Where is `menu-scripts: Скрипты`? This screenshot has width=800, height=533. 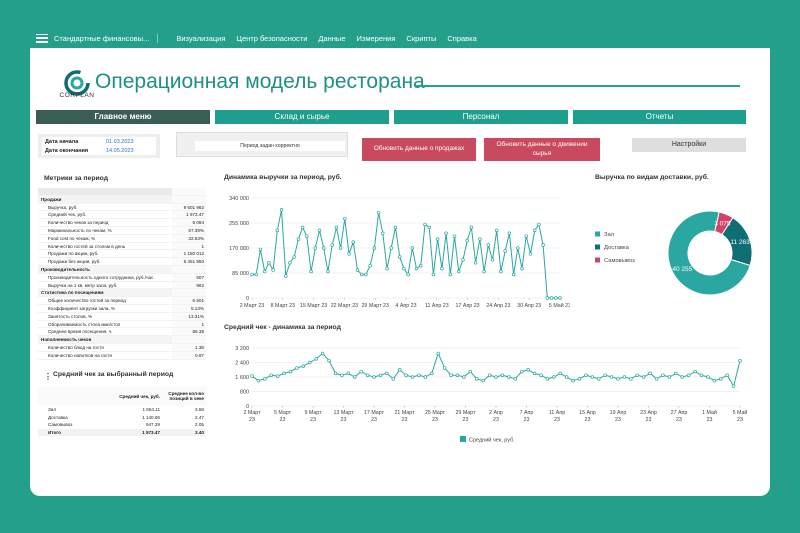 menu-scripts: Скрипты is located at coordinates (421, 38).